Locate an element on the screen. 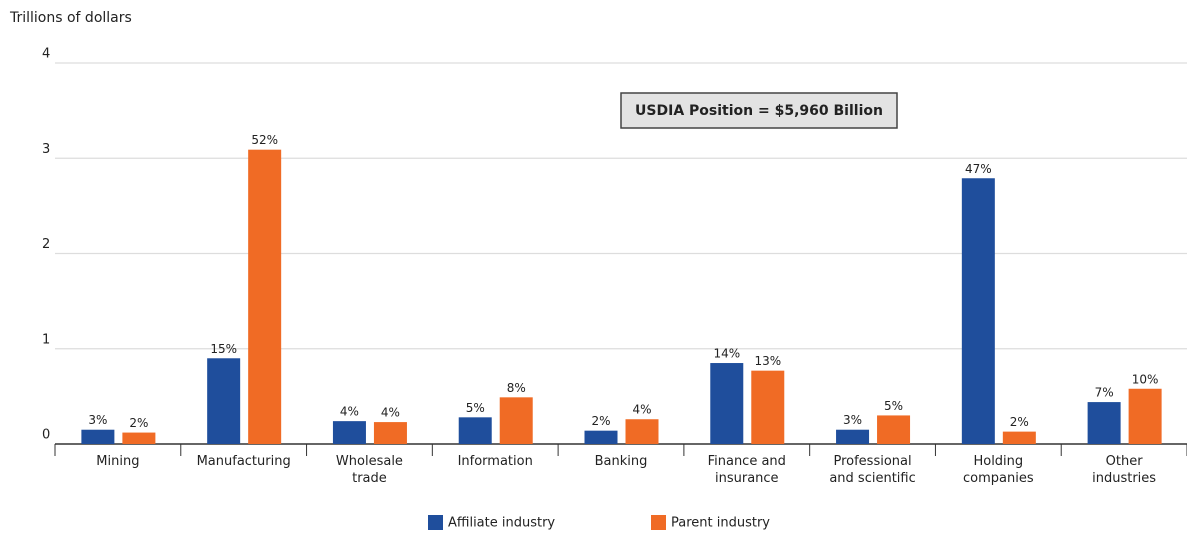 This screenshot has width=1187, height=534. data-label: 15% is located at coordinates (223, 349).